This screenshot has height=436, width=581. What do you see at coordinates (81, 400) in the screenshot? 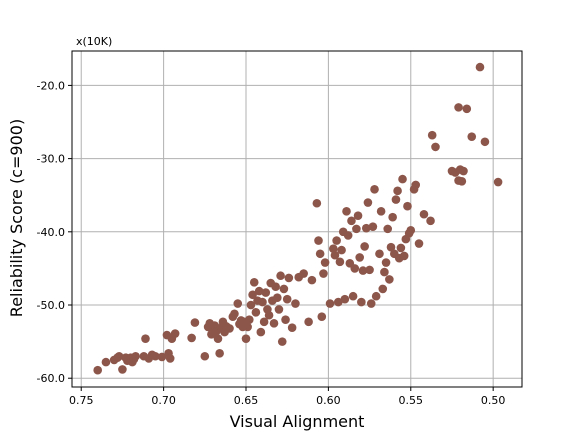
I see `x-tick-label: 0.75` at bounding box center [81, 400].